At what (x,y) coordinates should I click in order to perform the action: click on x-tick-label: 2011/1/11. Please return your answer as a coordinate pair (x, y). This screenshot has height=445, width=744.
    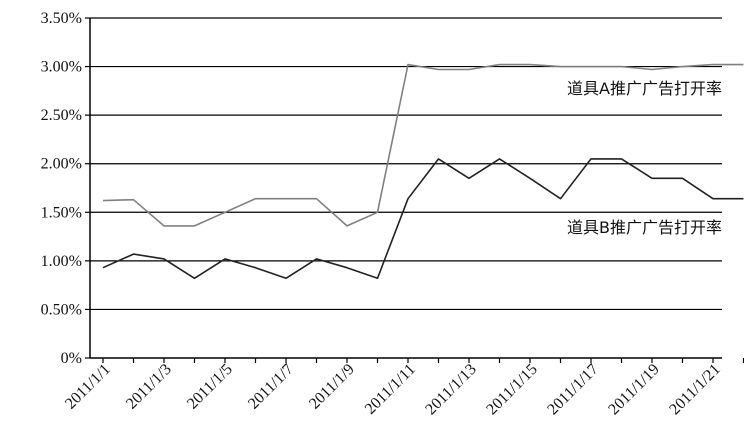
    Looking at the image, I should click on (390, 389).